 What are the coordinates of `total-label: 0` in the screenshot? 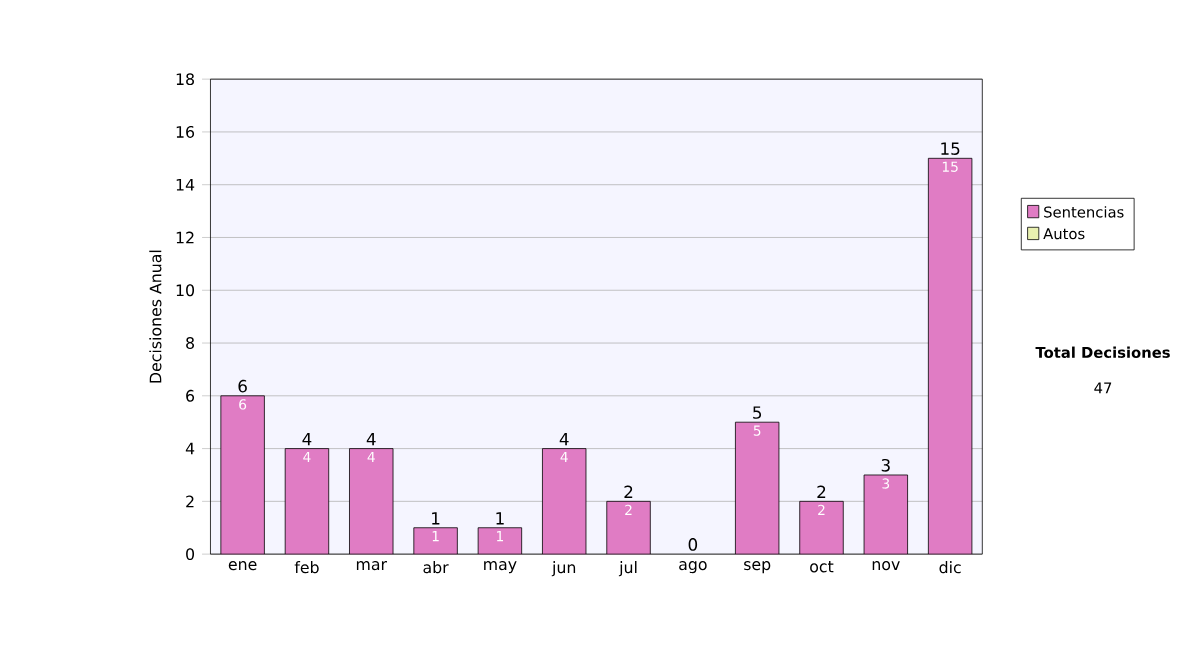 It's located at (693, 544).